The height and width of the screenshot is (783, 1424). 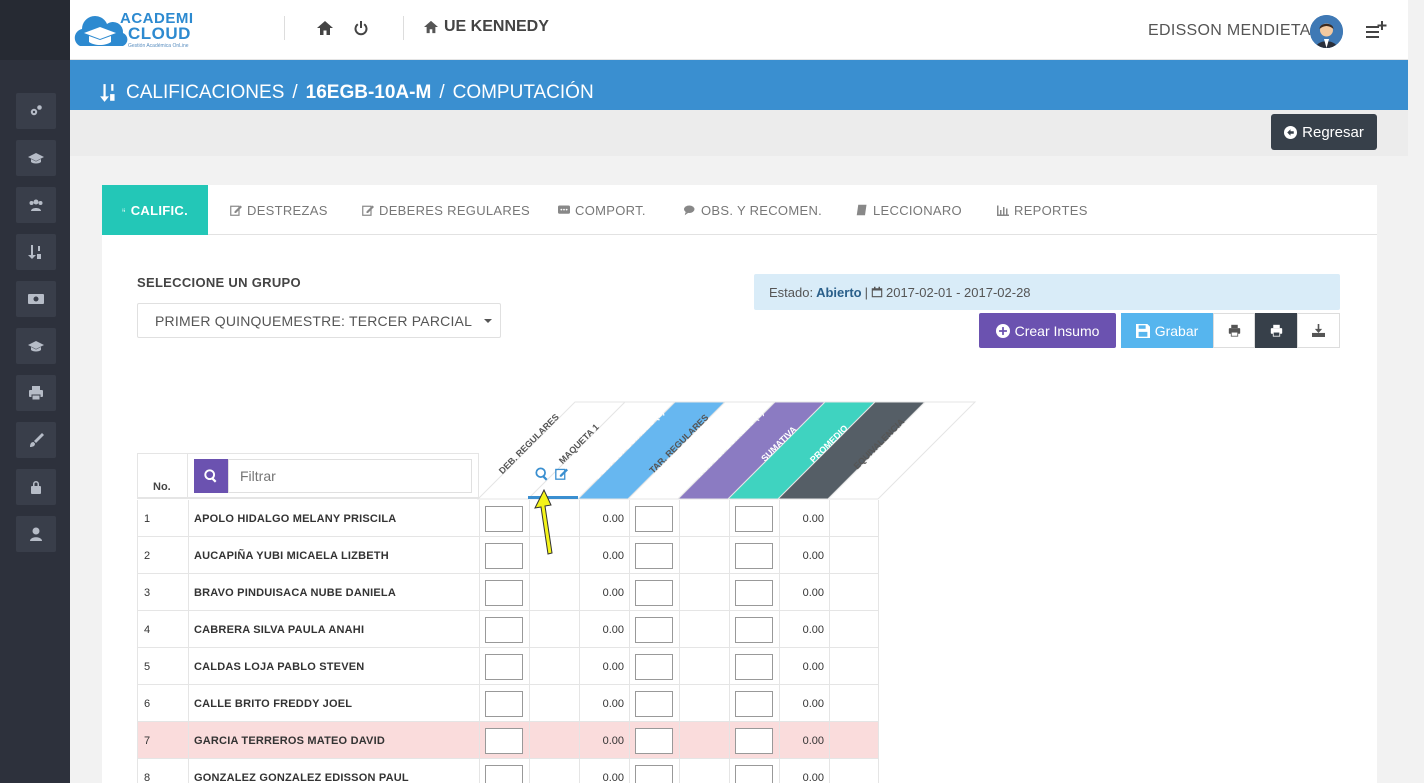 I want to click on title-sep: /, so click(x=442, y=92).